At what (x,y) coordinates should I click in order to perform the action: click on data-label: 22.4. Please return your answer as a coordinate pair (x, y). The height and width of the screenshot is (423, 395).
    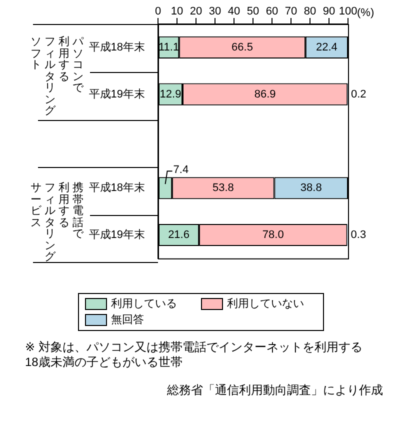
    Looking at the image, I should click on (327, 47).